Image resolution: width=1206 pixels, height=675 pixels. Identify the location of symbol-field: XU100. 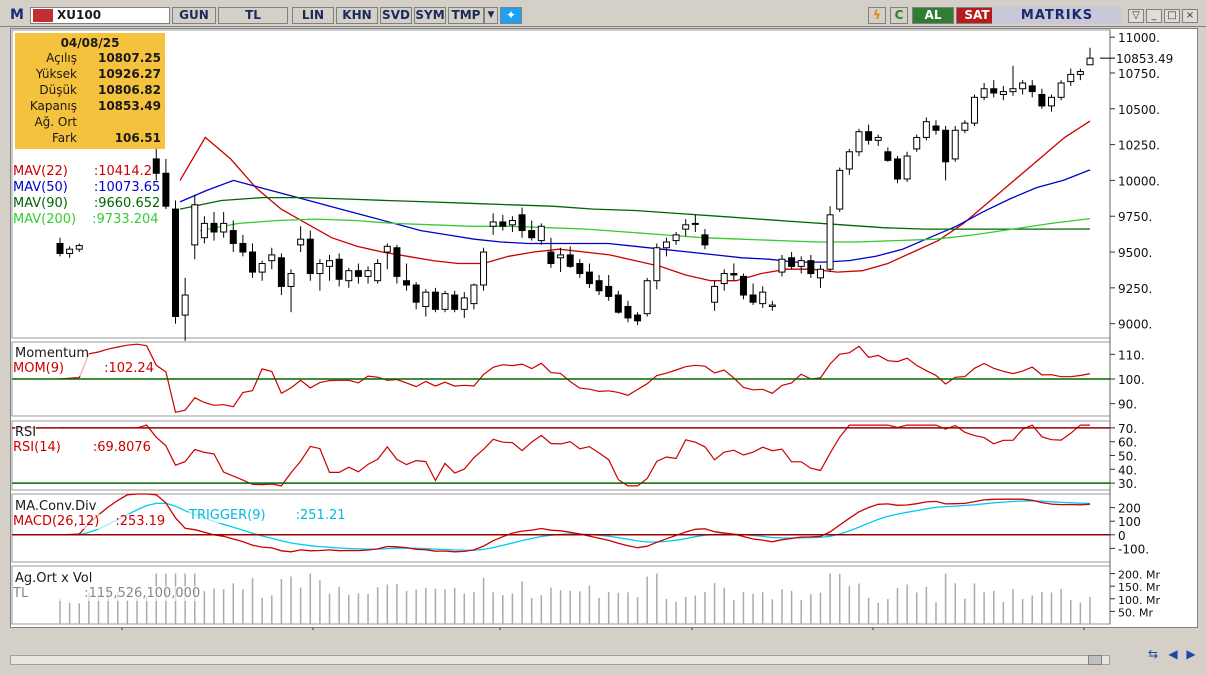
(100, 15).